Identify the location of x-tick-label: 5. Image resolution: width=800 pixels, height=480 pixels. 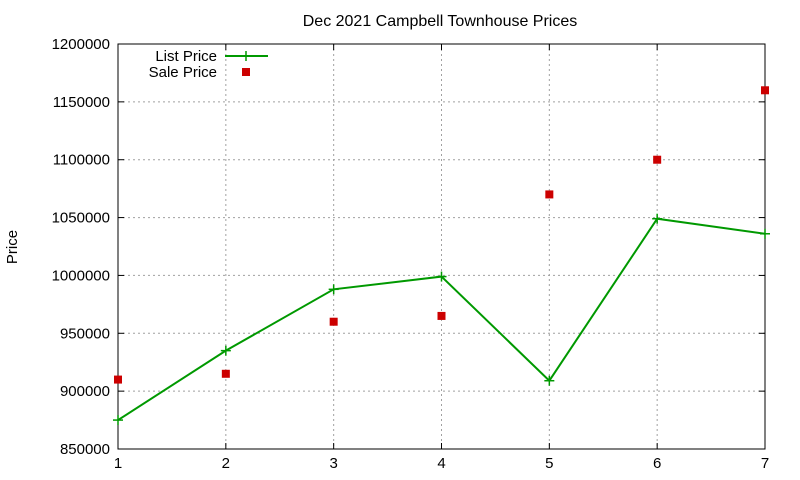
(549, 463).